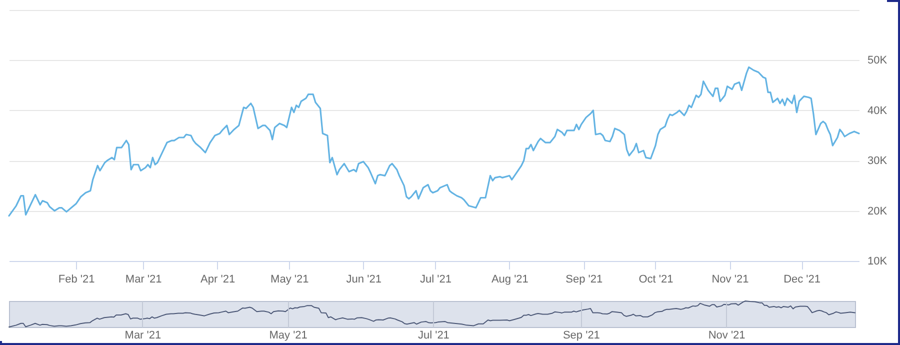 The height and width of the screenshot is (345, 900). I want to click on y-tick-label: 40K, so click(878, 110).